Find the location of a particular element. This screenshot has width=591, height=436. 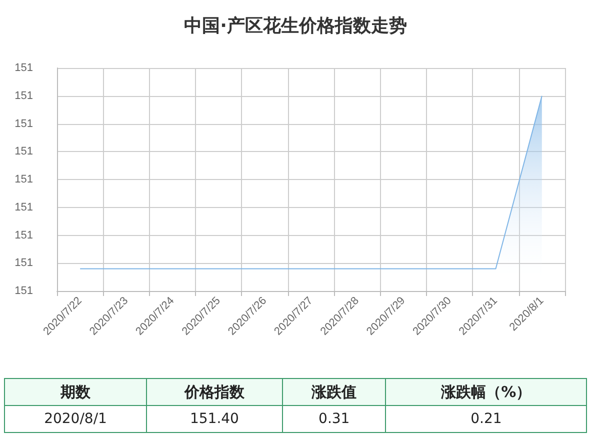

text: 价格指数 is located at coordinates (214, 392).